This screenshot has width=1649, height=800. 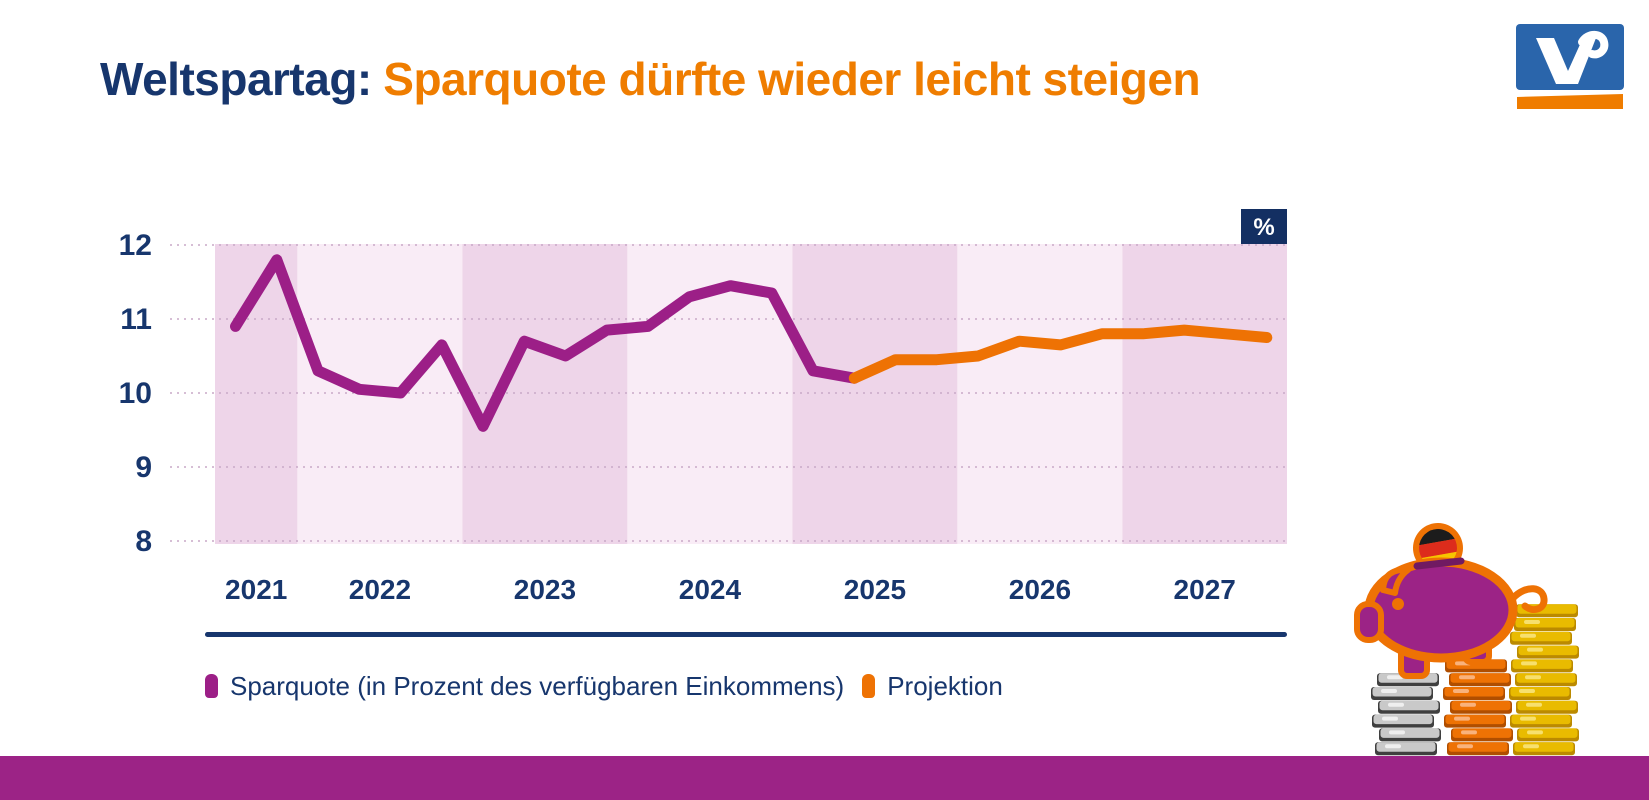 I want to click on footer-color-bar, so click(x=824, y=778).